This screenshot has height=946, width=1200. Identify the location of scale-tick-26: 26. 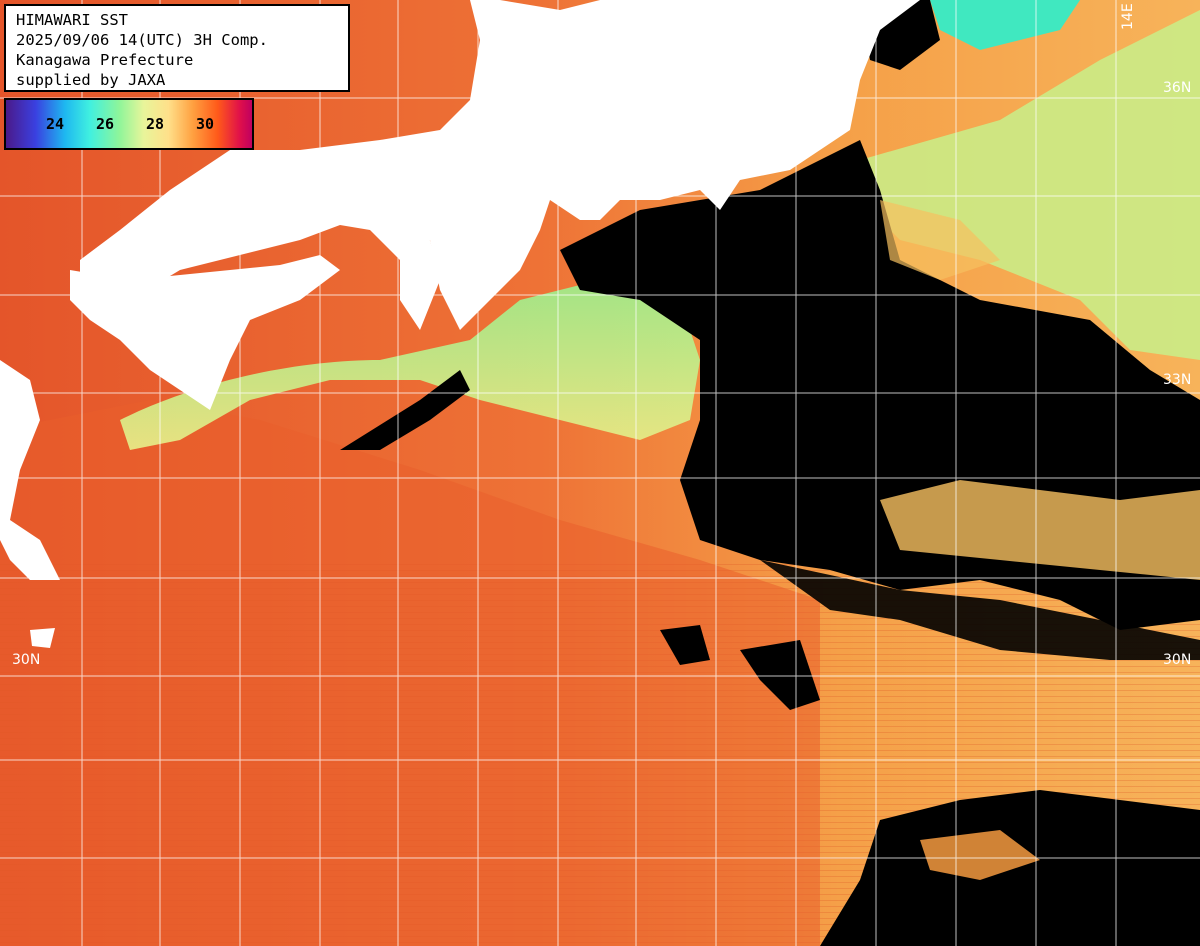
(105, 124).